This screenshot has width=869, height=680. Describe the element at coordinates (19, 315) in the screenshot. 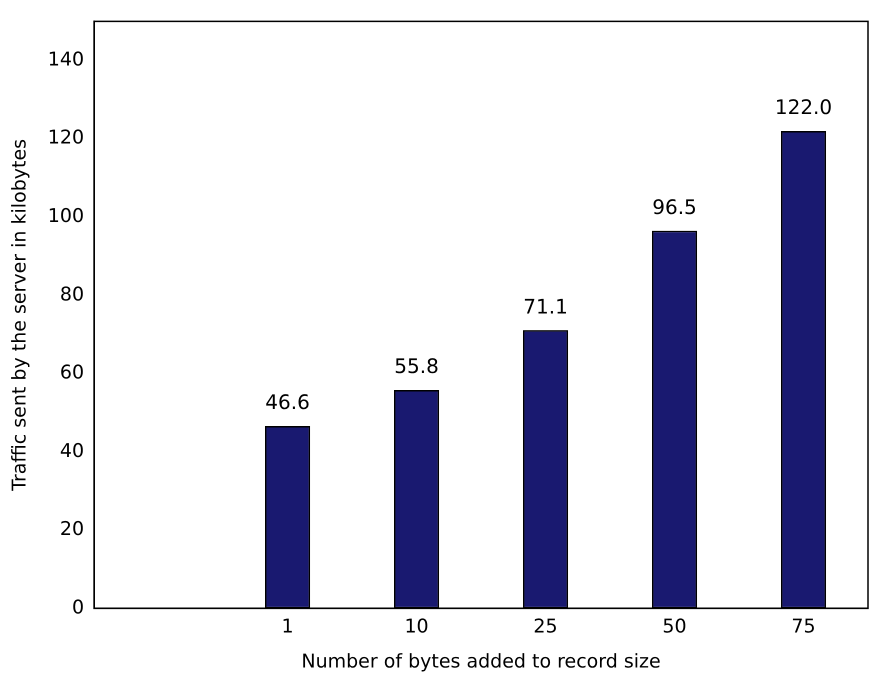

I see `y-axis-title: Traffic sent by the server in kilobytes` at that location.